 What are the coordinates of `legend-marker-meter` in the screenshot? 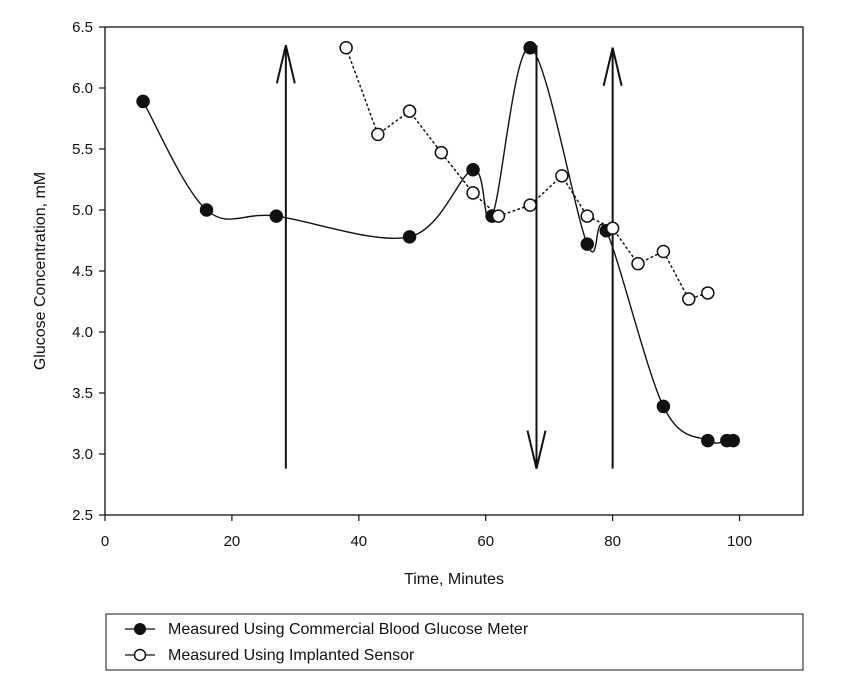 It's located at (140, 629).